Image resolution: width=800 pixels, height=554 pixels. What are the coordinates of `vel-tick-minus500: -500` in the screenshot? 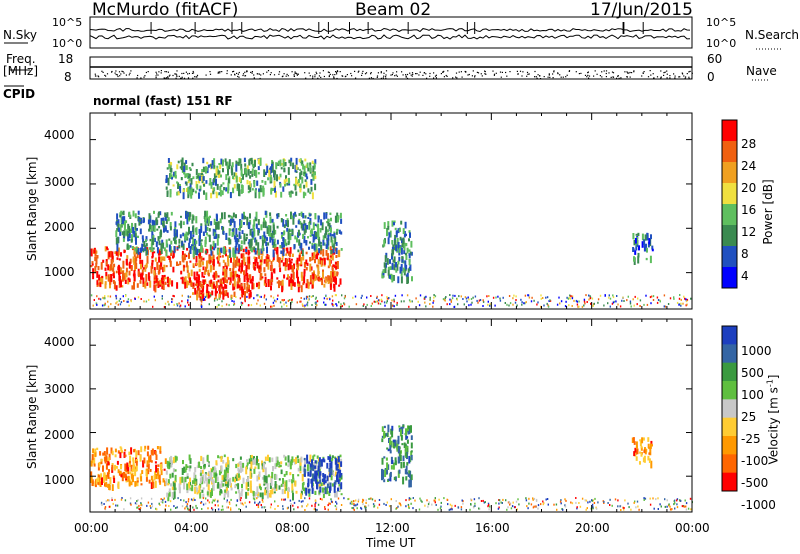 It's located at (755, 483).